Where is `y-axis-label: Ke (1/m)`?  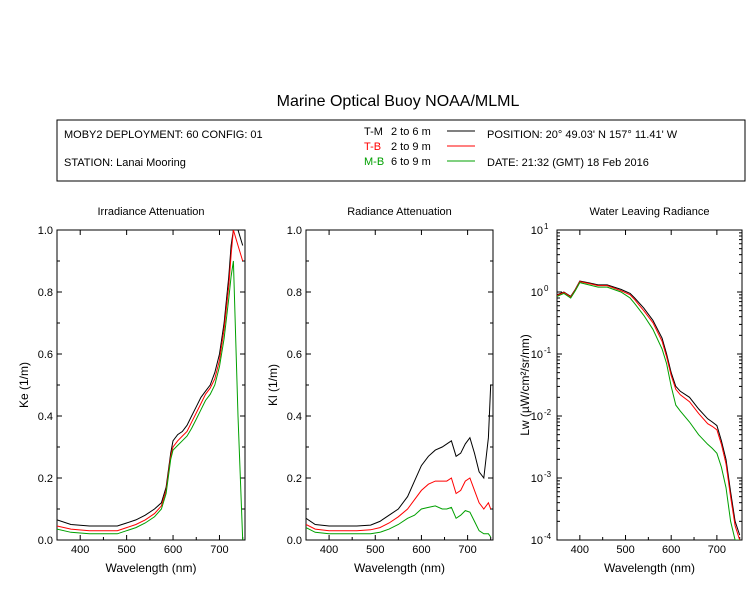 y-axis-label: Ke (1/m) is located at coordinates (24, 385).